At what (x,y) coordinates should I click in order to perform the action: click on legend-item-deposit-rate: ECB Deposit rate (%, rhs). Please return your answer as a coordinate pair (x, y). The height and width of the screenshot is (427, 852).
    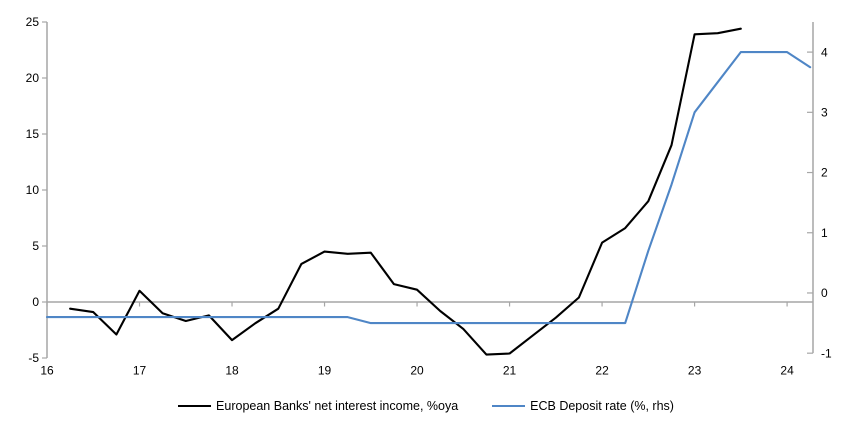
    Looking at the image, I should click on (583, 406).